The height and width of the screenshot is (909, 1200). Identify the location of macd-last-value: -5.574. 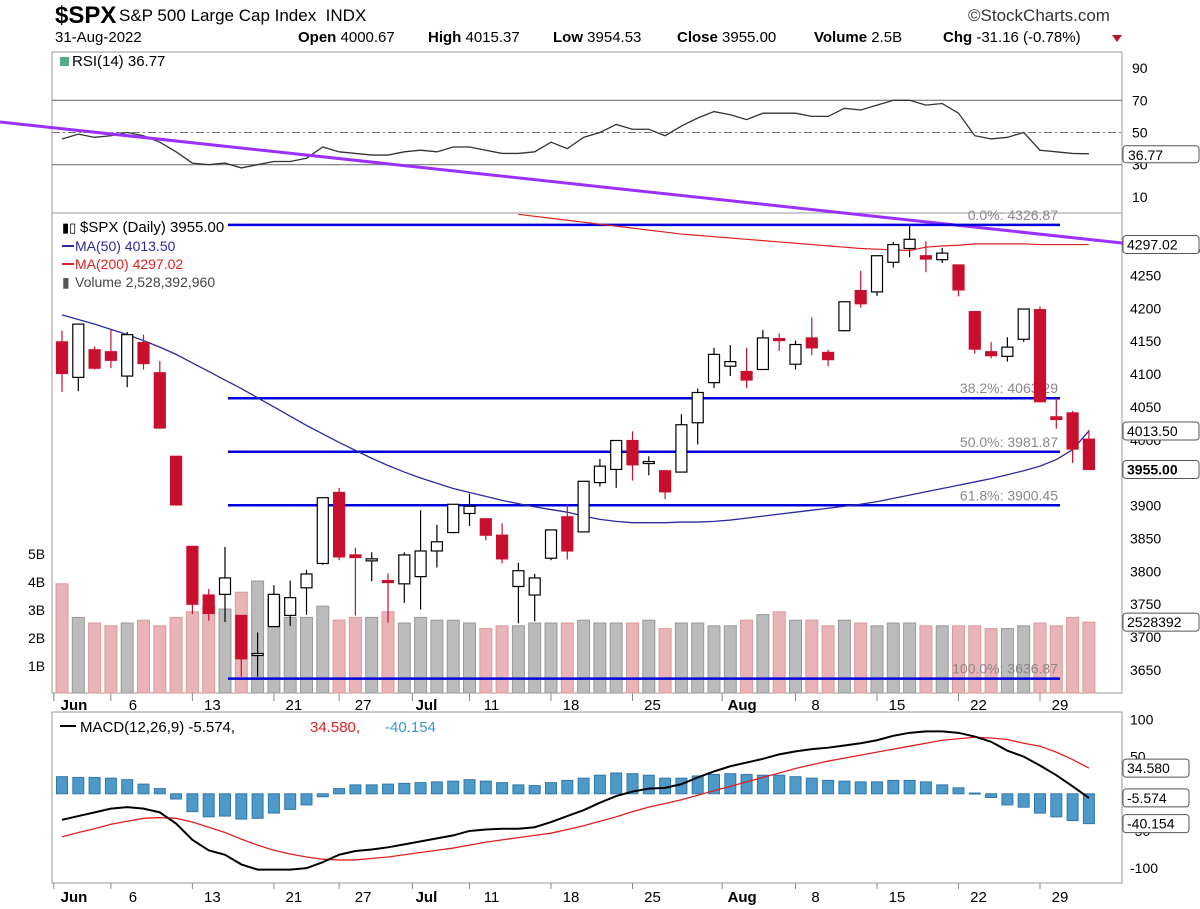
(1147, 798).